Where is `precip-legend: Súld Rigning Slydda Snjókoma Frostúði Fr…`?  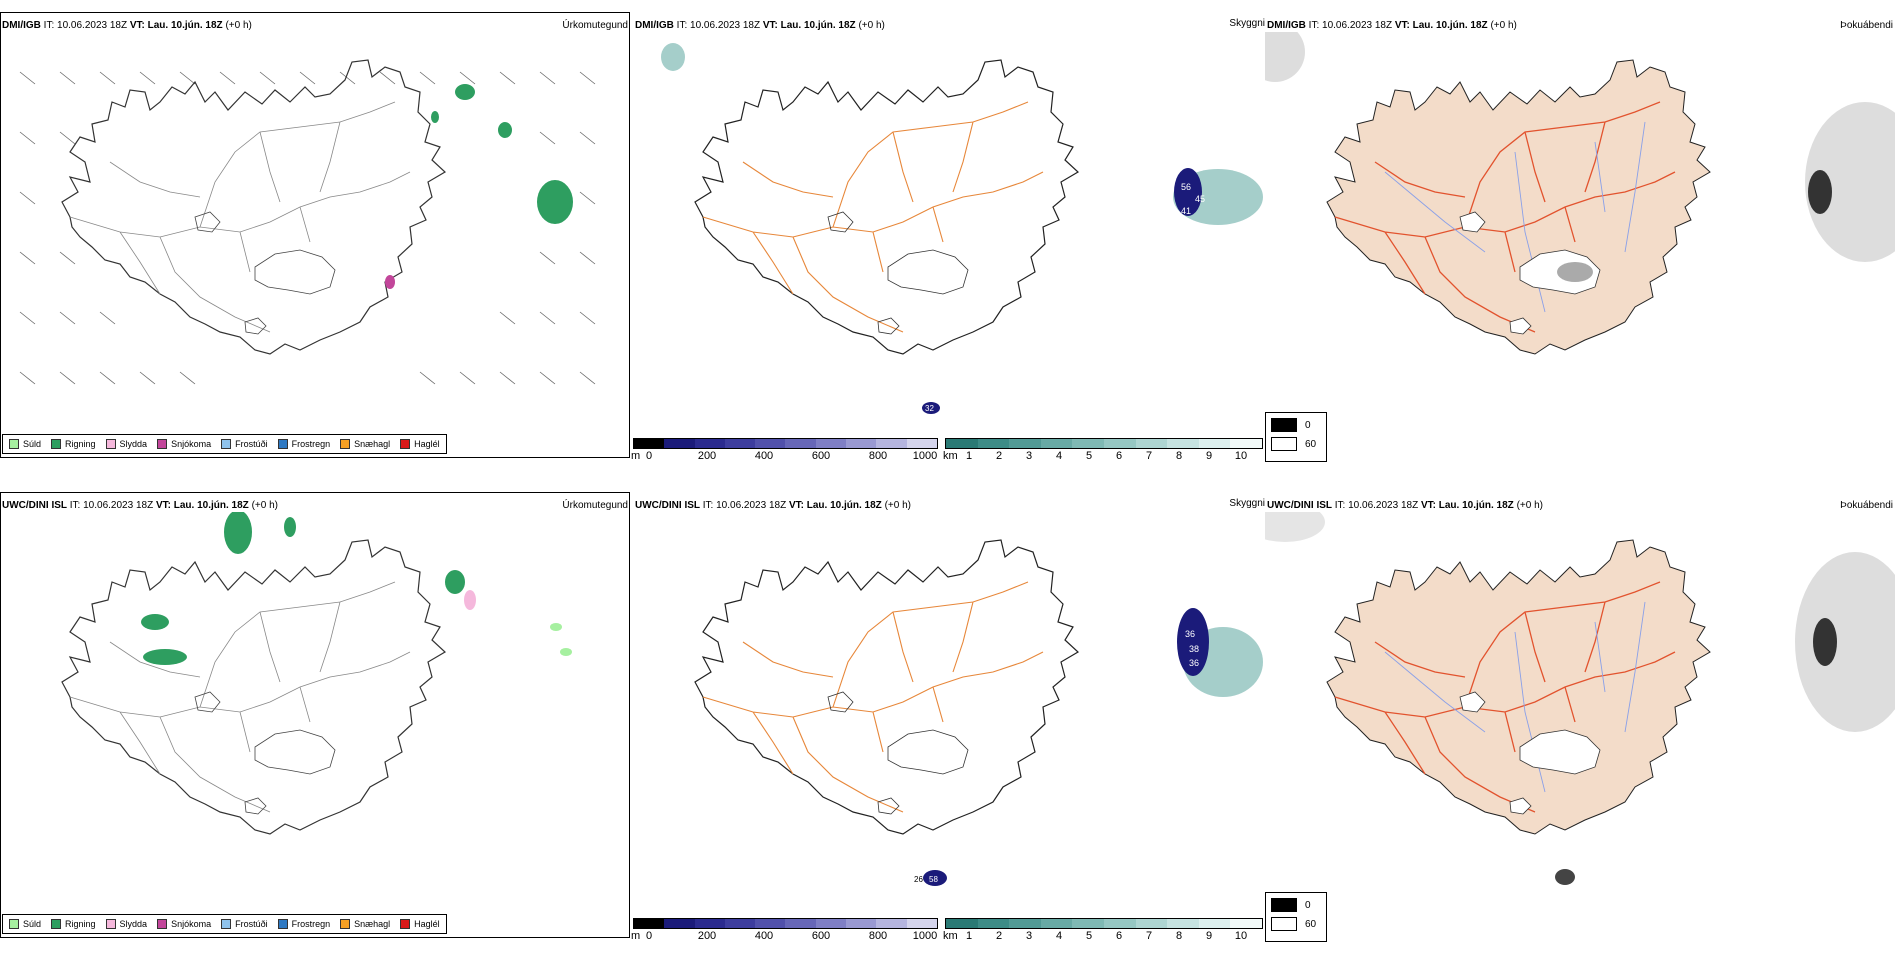 precip-legend: Súld Rigning Slydda Snjókoma Frostúði Fr… is located at coordinates (224, 444).